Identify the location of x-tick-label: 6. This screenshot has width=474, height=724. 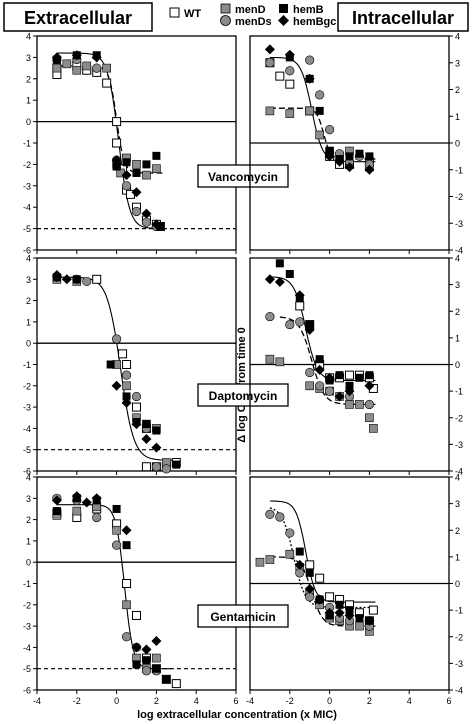
(235, 701).